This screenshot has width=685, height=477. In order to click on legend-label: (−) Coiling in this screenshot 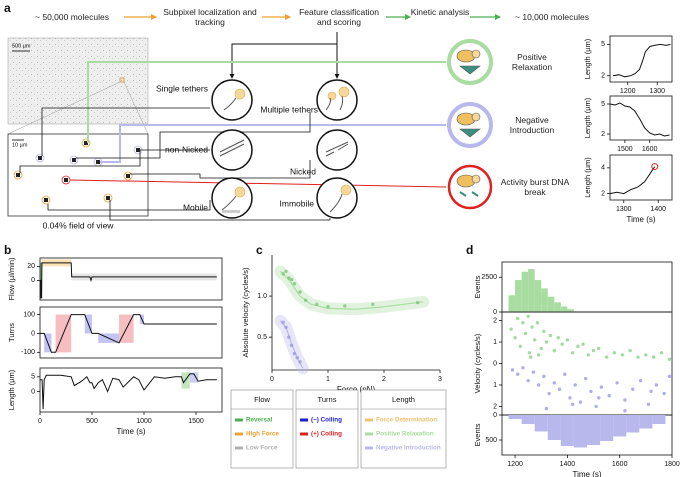, I will do `click(326, 420)`.